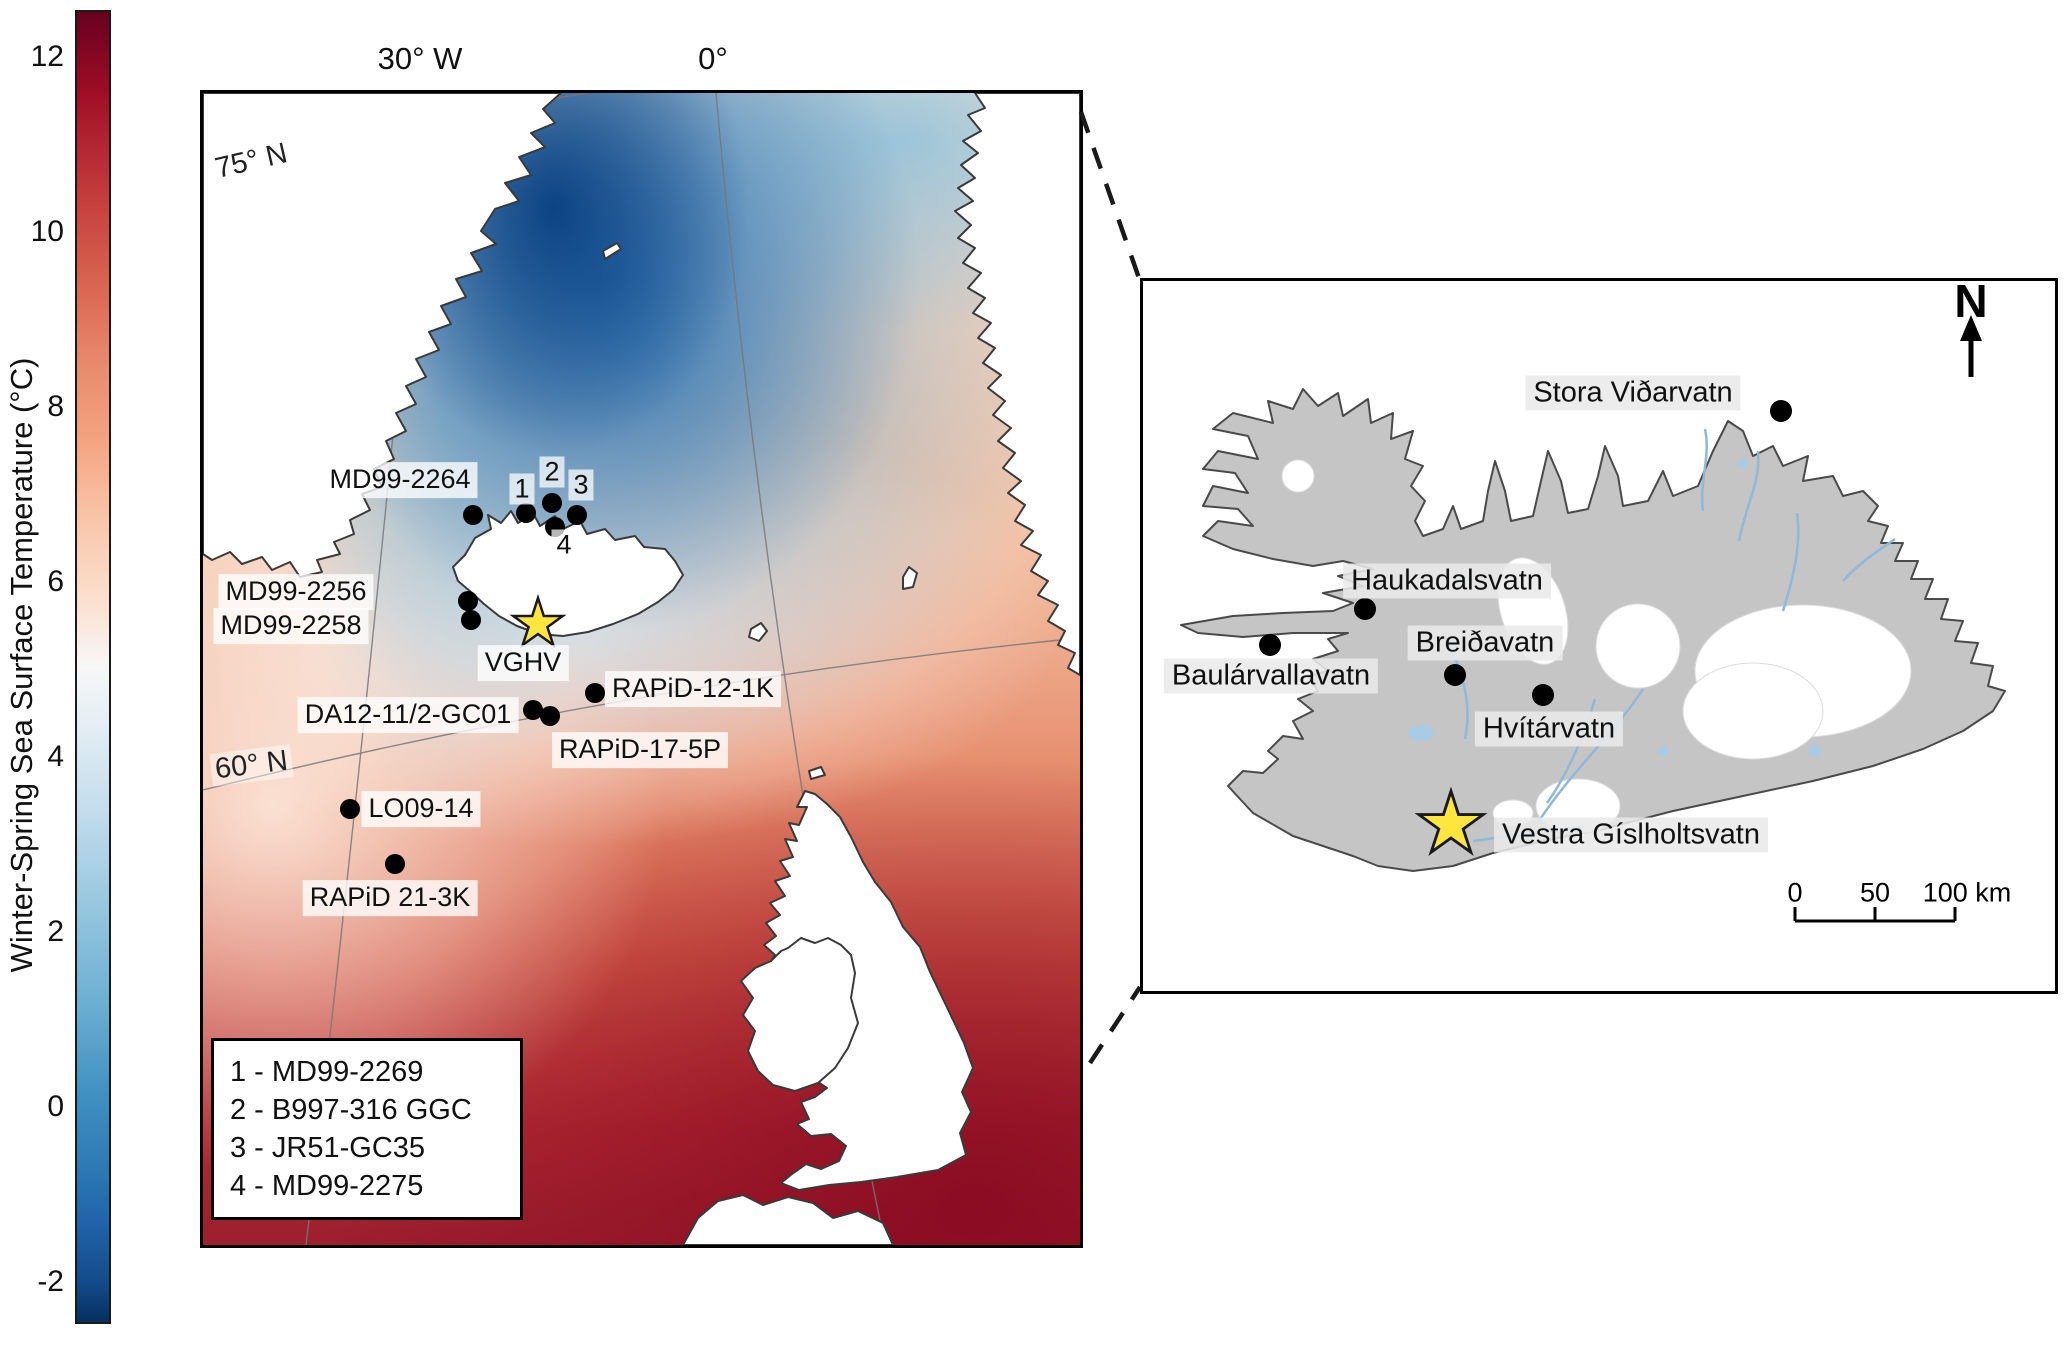 The image size is (2067, 1355). I want to click on lake-label-baularvallavatn: Baulárvallavatn, so click(1271, 676).